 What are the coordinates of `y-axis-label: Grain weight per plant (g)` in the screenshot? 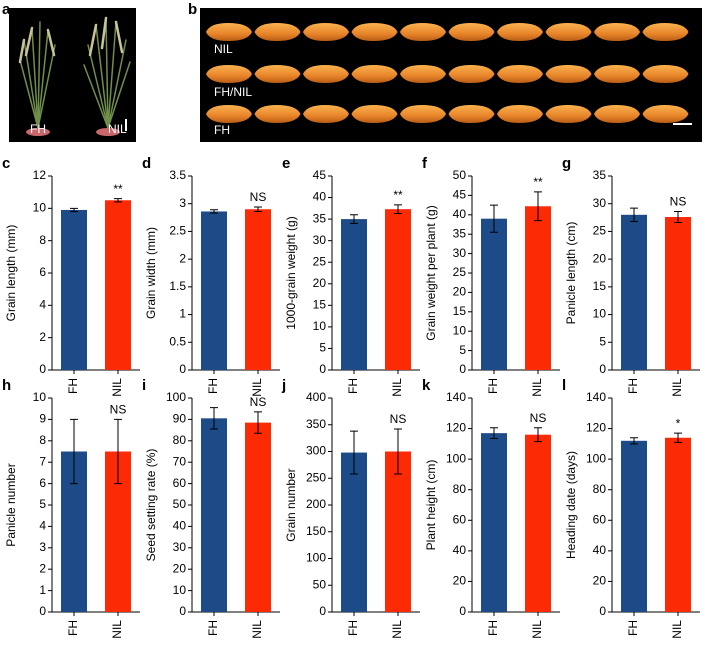 It's located at (431, 272).